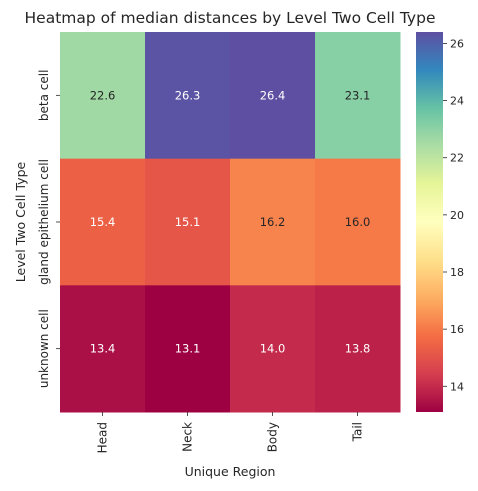 The image size is (478, 491). I want to click on x-tick-label: Body, so click(273, 437).